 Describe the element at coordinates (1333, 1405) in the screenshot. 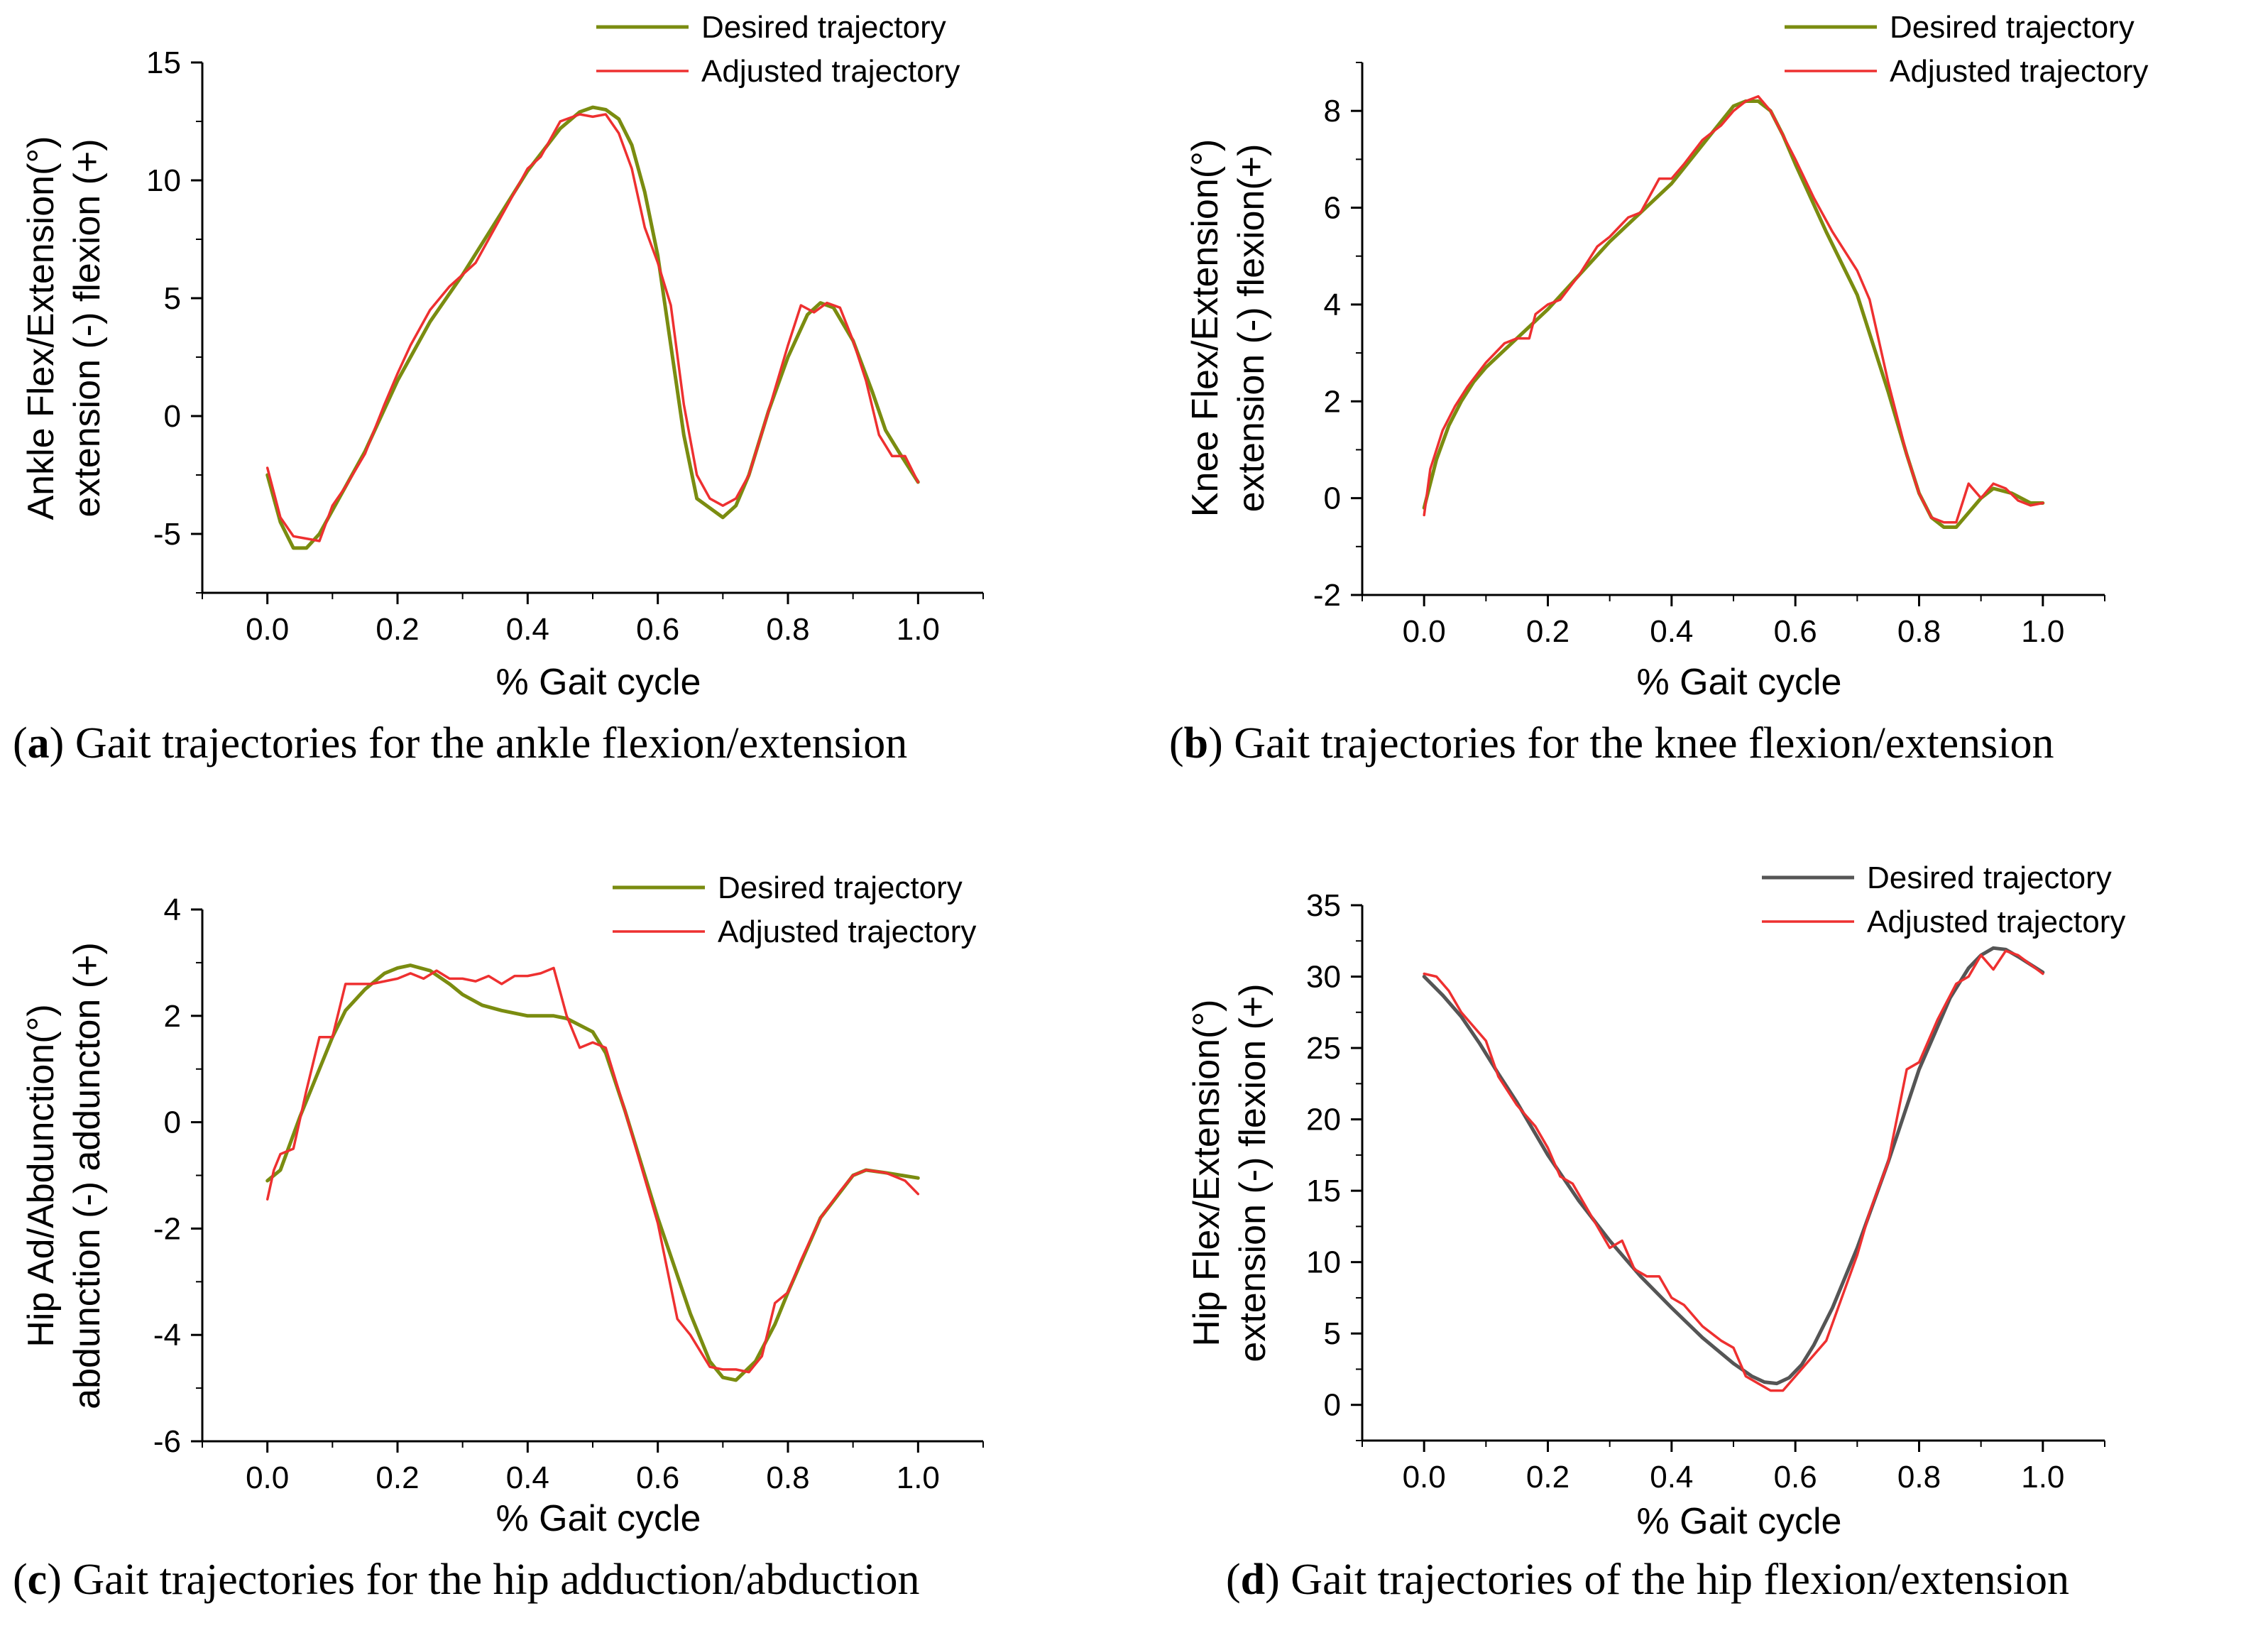

I see `y-tick-label-d: 0` at that location.